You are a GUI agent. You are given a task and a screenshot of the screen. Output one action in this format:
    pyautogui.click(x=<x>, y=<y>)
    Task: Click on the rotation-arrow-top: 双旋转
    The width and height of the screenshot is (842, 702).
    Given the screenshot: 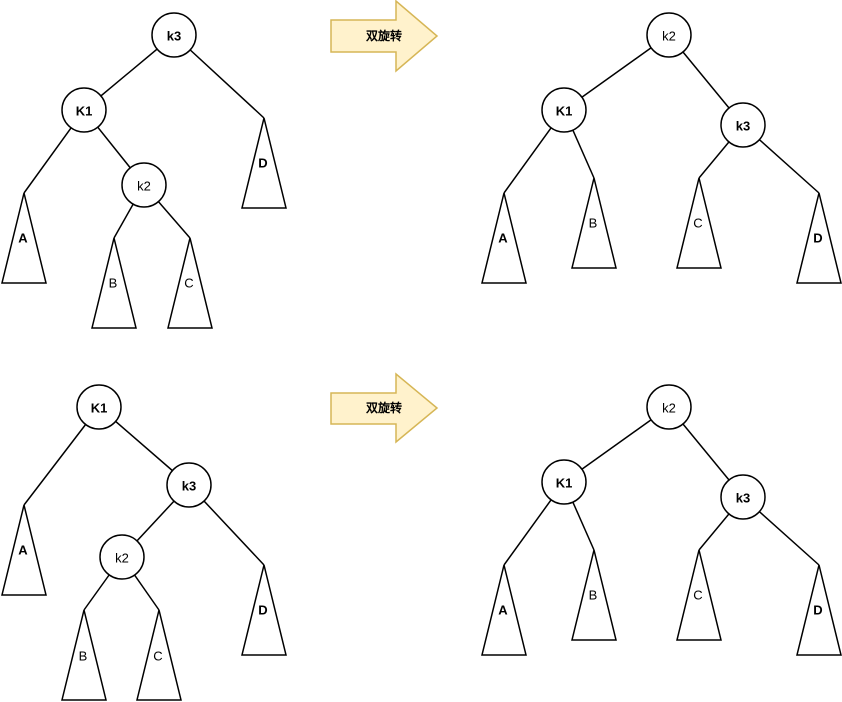 What is the action you would take?
    pyautogui.click(x=384, y=36)
    